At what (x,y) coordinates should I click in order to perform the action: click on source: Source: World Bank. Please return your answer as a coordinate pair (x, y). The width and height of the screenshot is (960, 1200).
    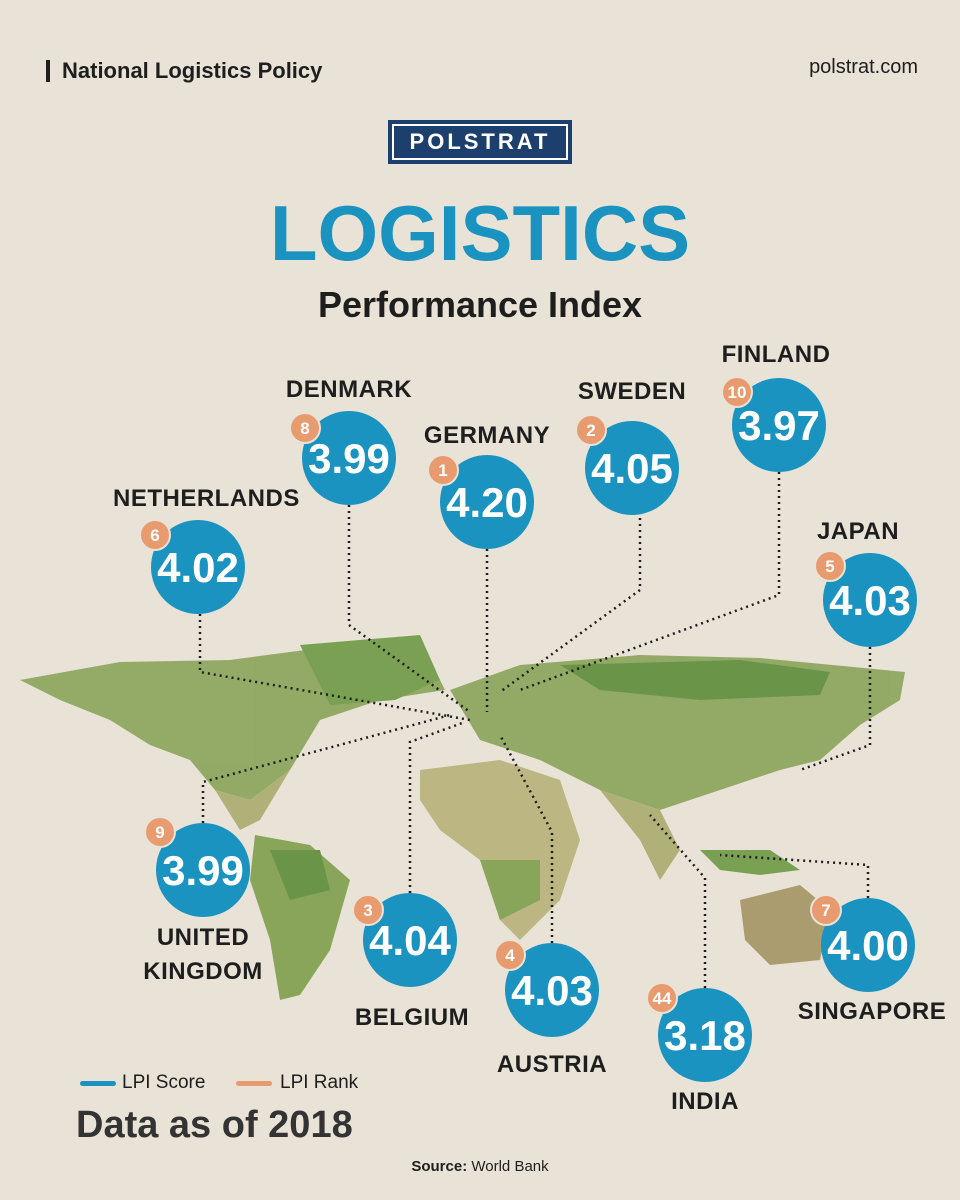
    Looking at the image, I should click on (480, 1166).